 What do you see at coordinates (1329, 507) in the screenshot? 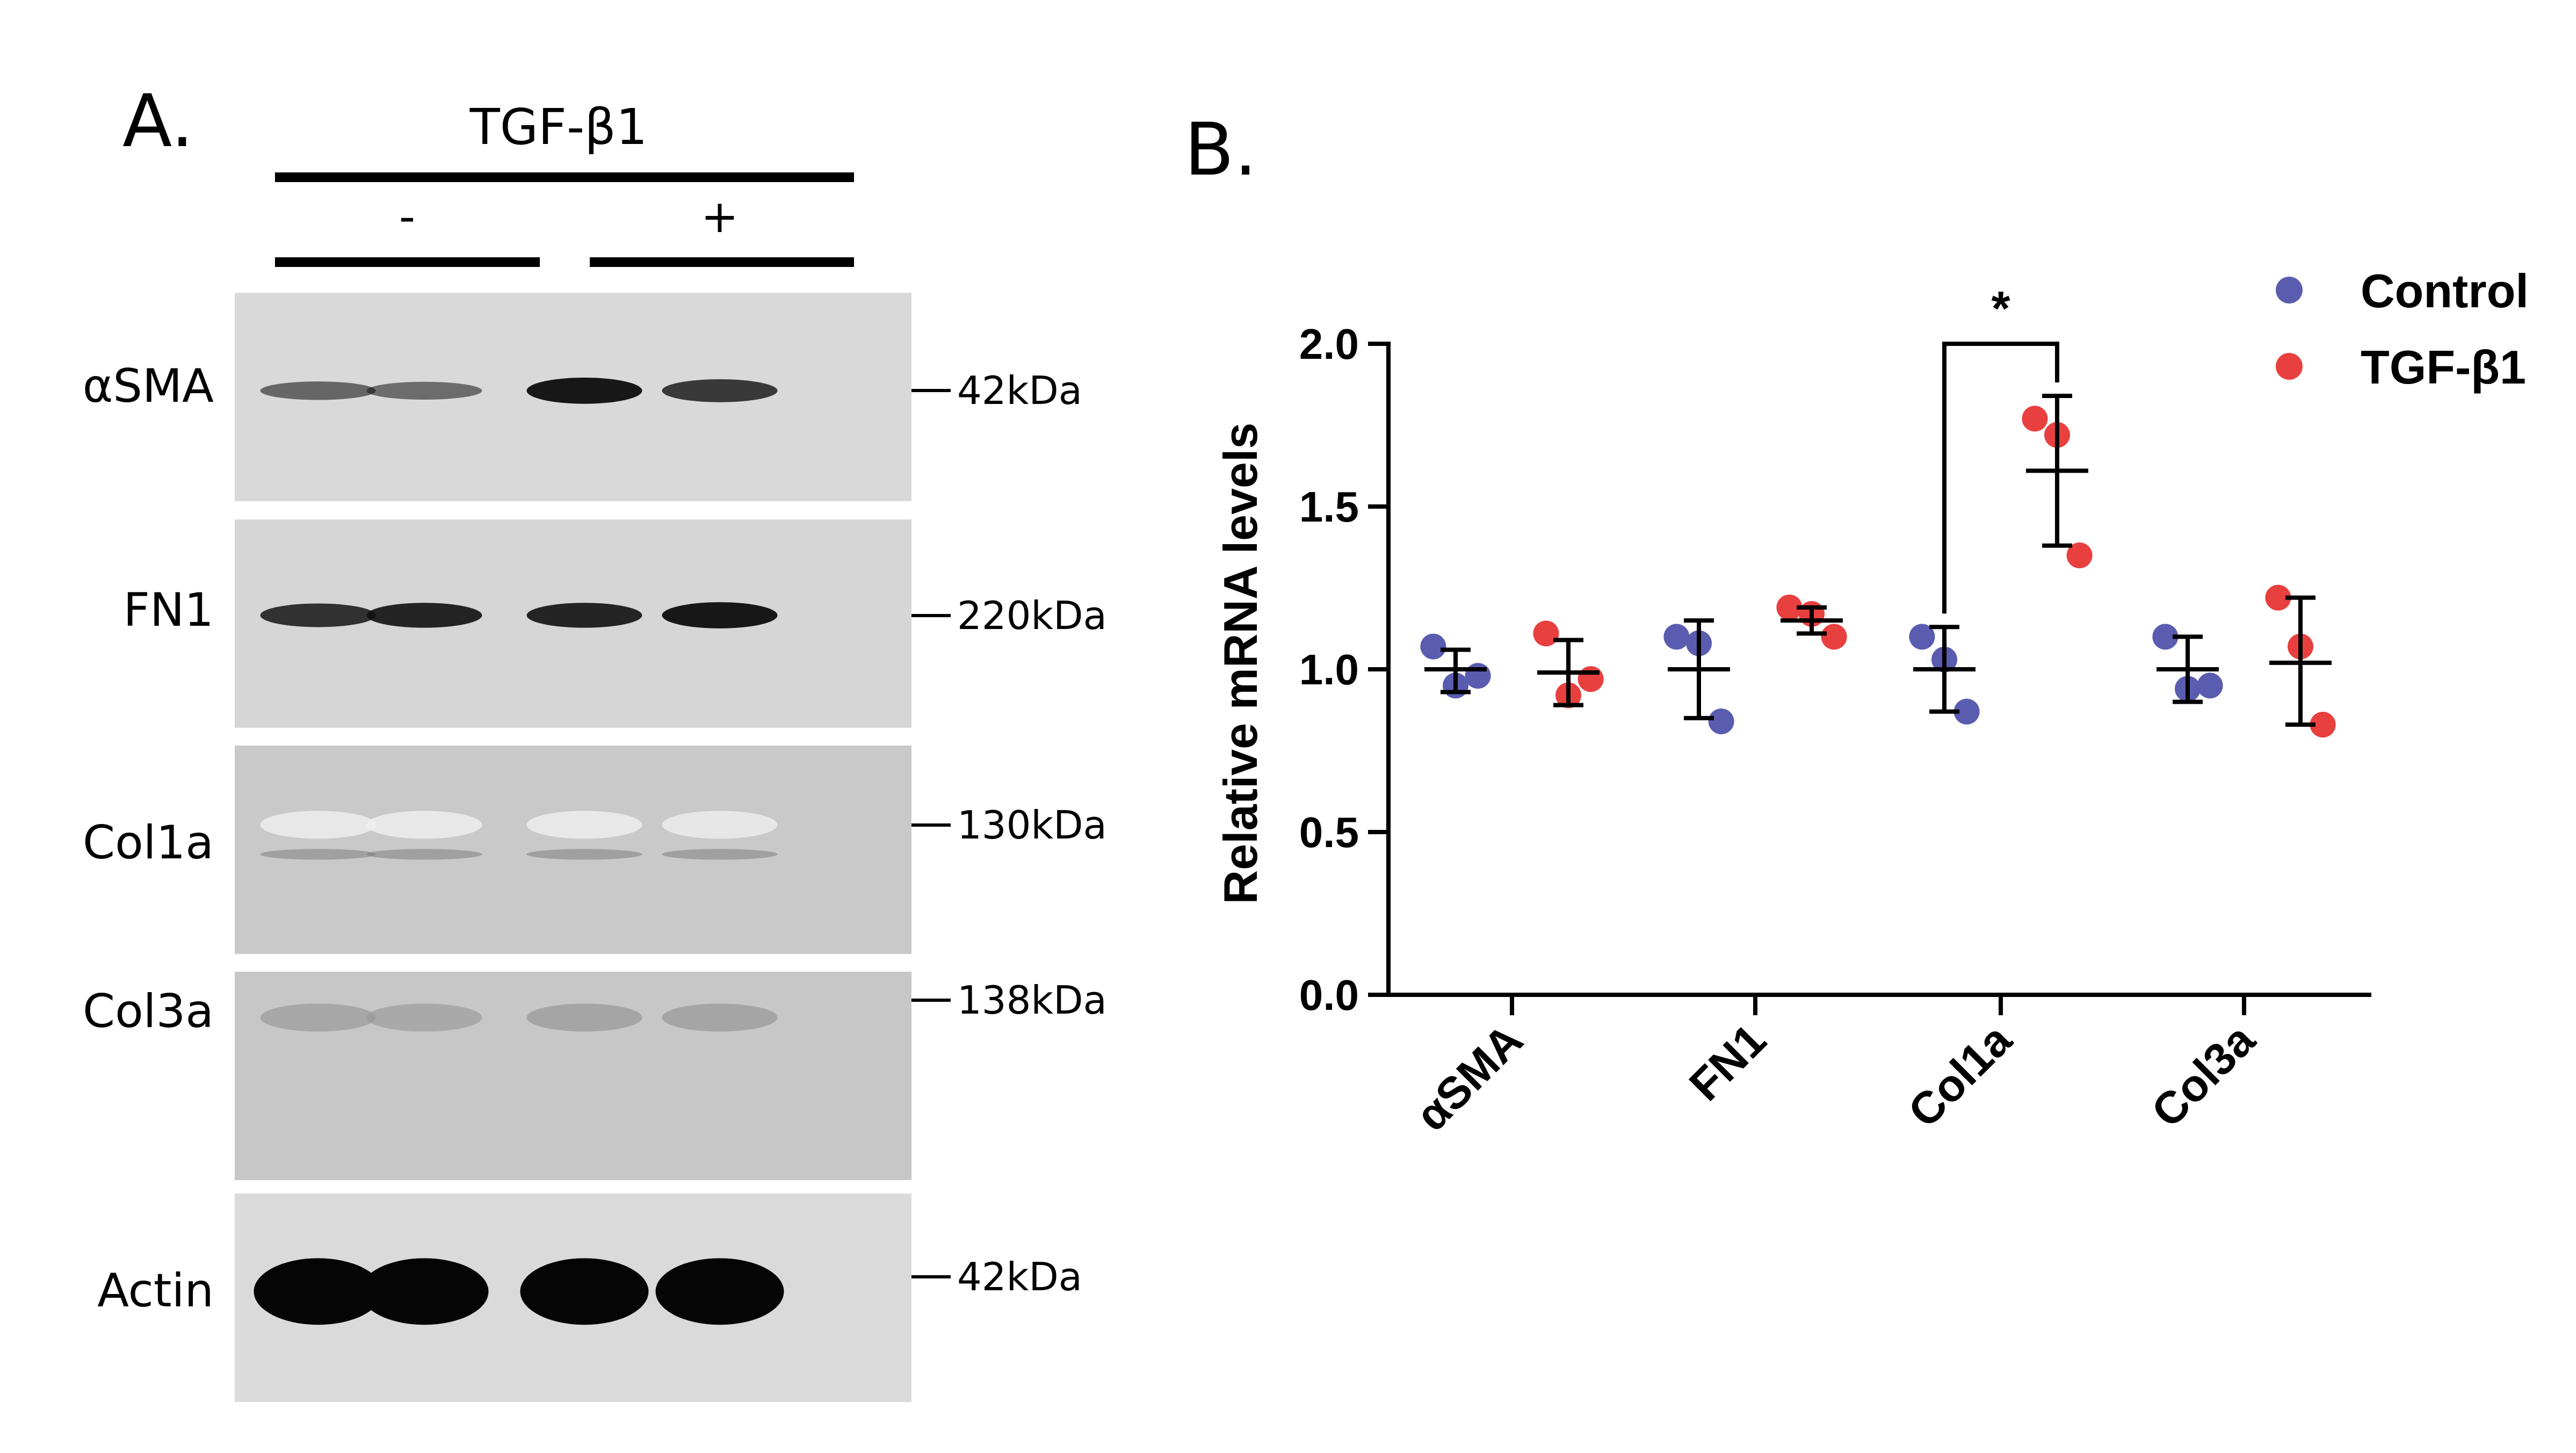
I see `y-tick-label: 1.5` at bounding box center [1329, 507].